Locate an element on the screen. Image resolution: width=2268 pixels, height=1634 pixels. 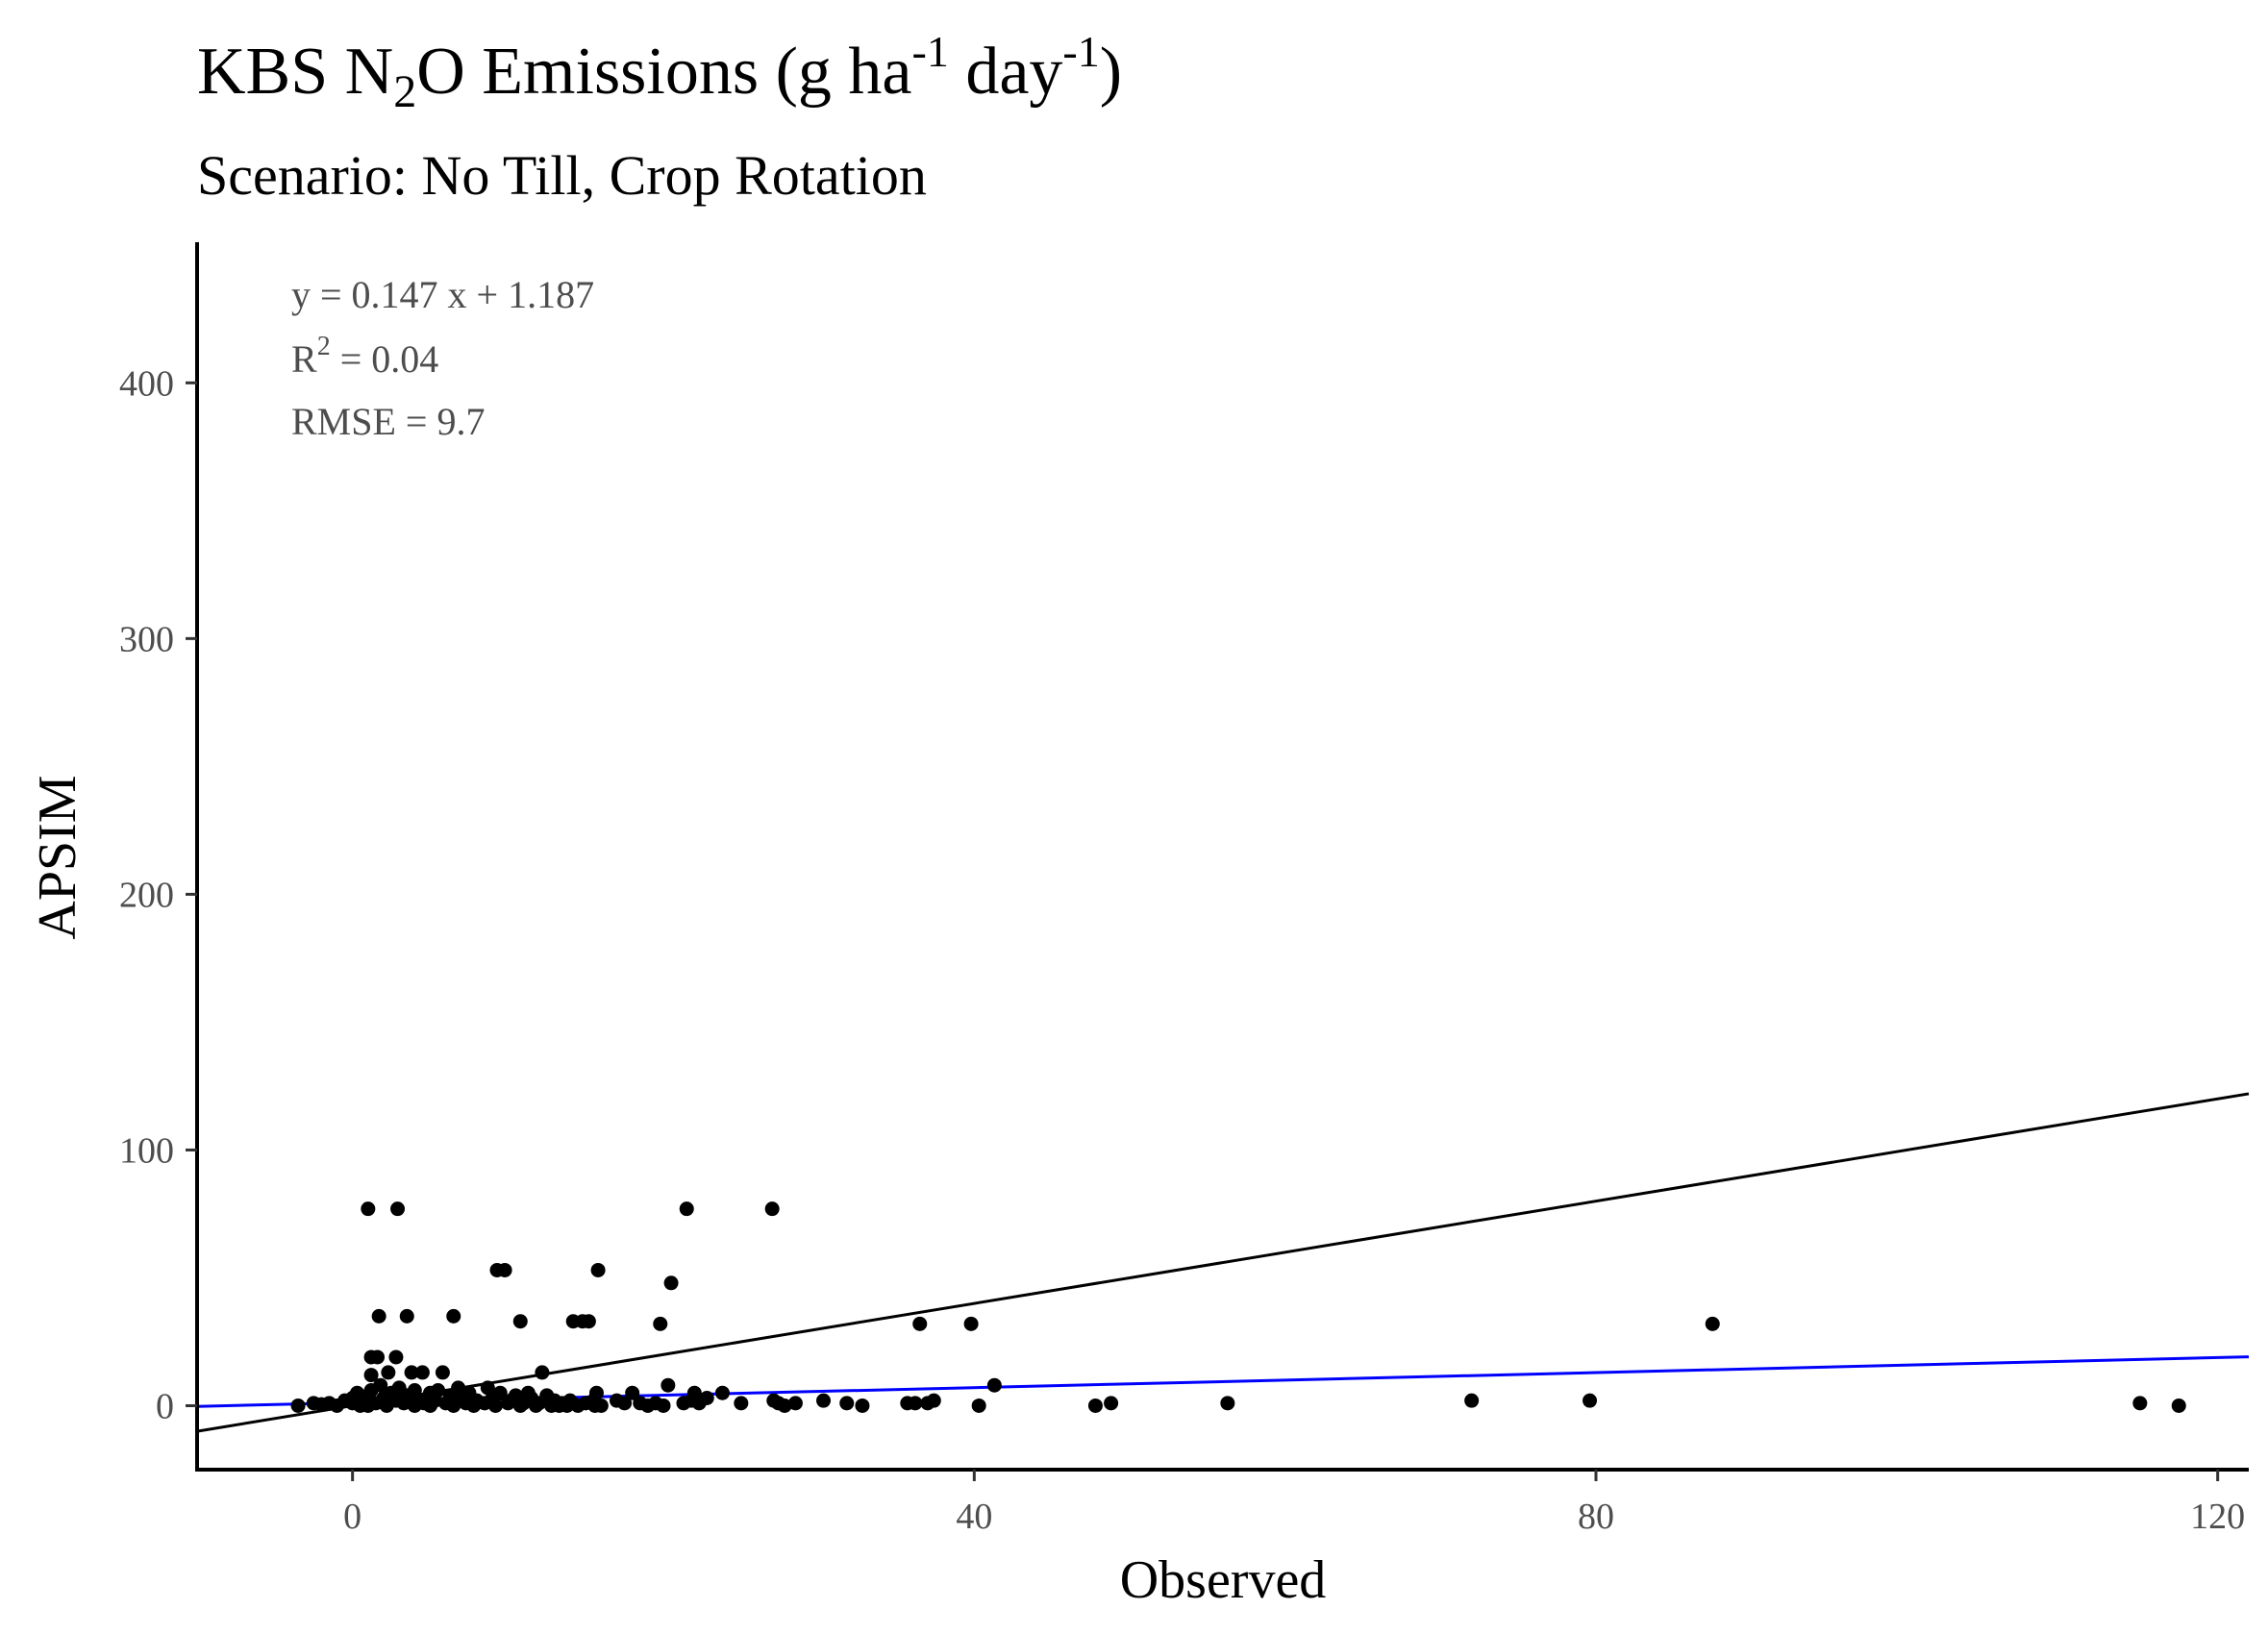
chart-title: KBS N2O Emissions (g ha-1 day-1) is located at coordinates (659, 72).